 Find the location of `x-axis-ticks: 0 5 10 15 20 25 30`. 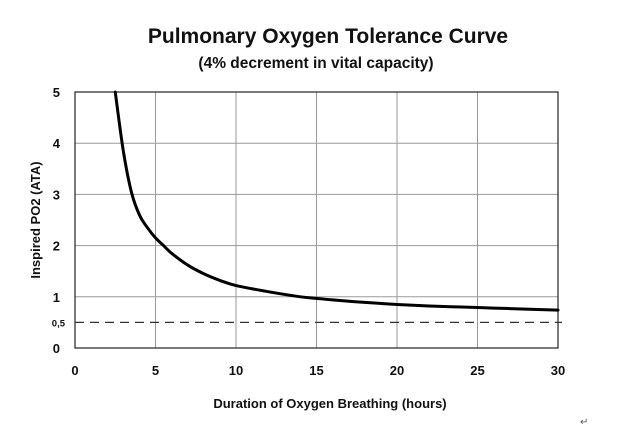

x-axis-ticks: 0 5 10 15 20 25 30 is located at coordinates (318, 370).